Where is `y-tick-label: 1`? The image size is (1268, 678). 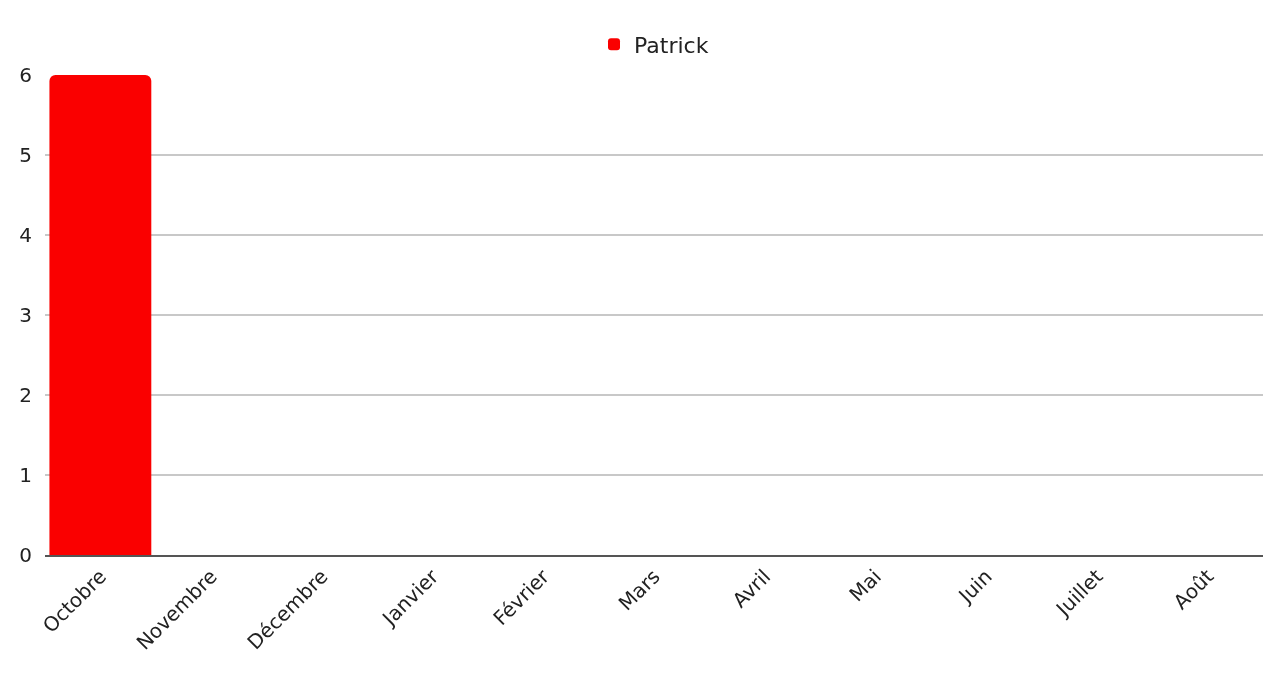 y-tick-label: 1 is located at coordinates (25, 475).